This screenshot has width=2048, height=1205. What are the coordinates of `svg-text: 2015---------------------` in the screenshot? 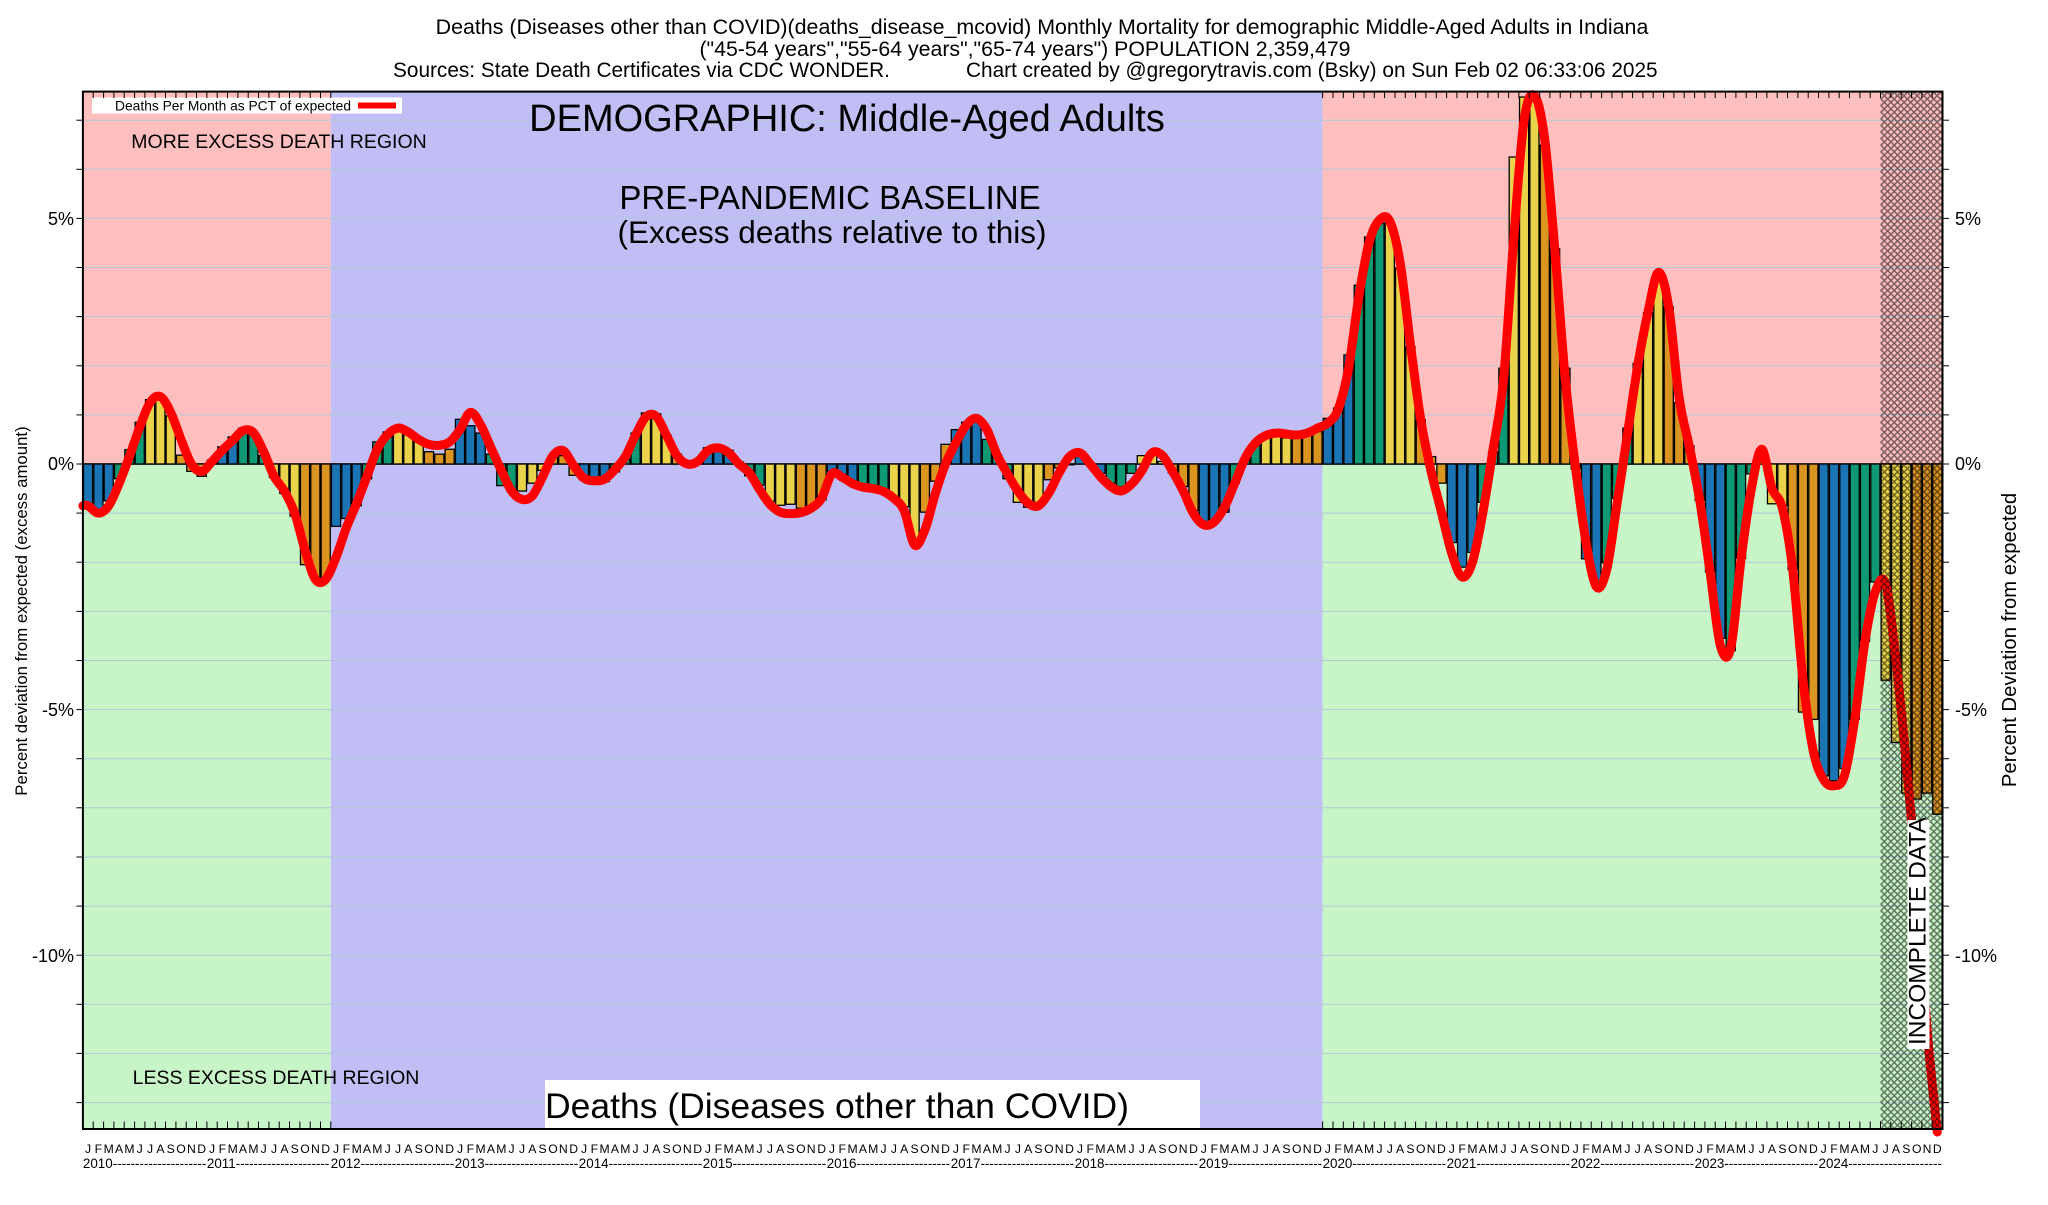 It's located at (764, 1163).